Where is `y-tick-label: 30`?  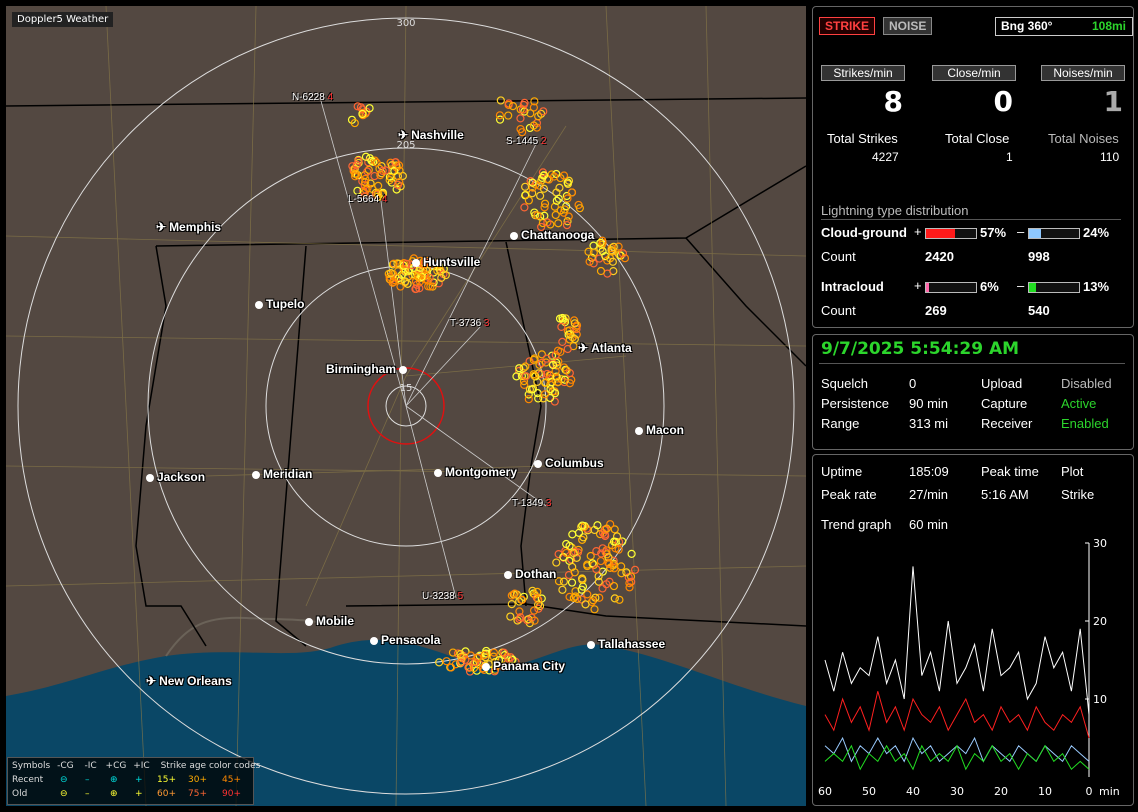
y-tick-label: 30 is located at coordinates (1100, 543).